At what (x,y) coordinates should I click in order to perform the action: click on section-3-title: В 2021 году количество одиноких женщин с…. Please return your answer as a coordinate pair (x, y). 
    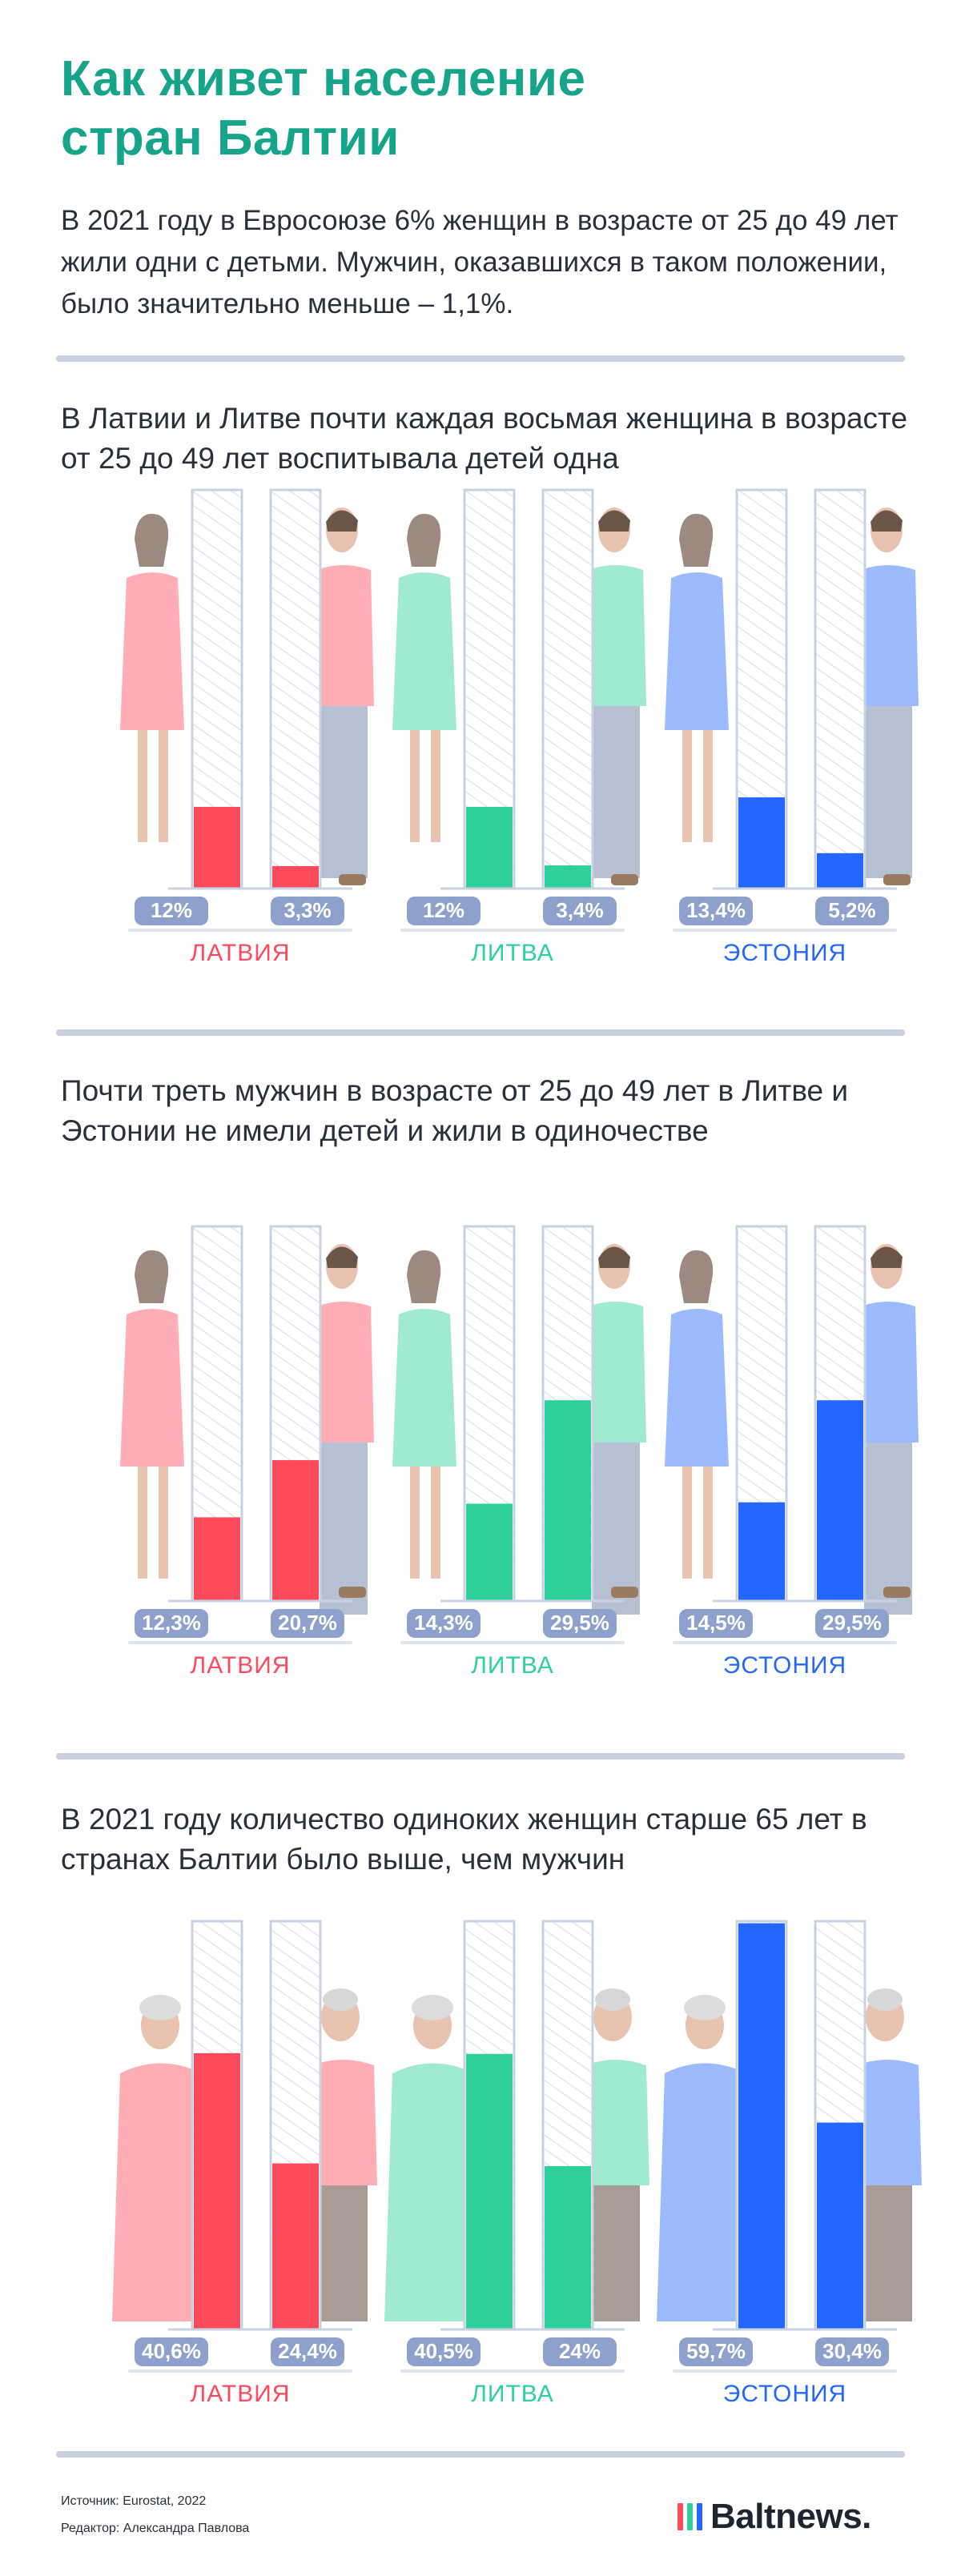
    Looking at the image, I should click on (464, 1839).